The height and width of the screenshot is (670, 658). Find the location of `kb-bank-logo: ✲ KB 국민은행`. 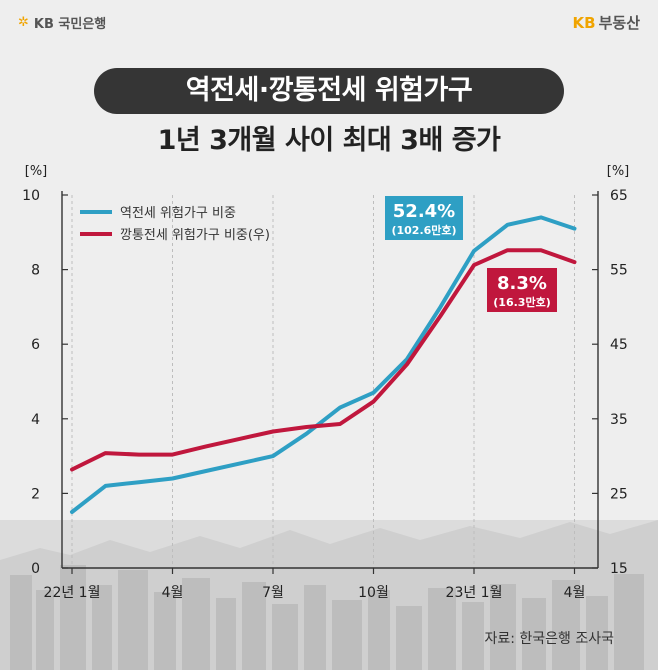

kb-bank-logo: ✲ KB 국민은행 is located at coordinates (62, 22).